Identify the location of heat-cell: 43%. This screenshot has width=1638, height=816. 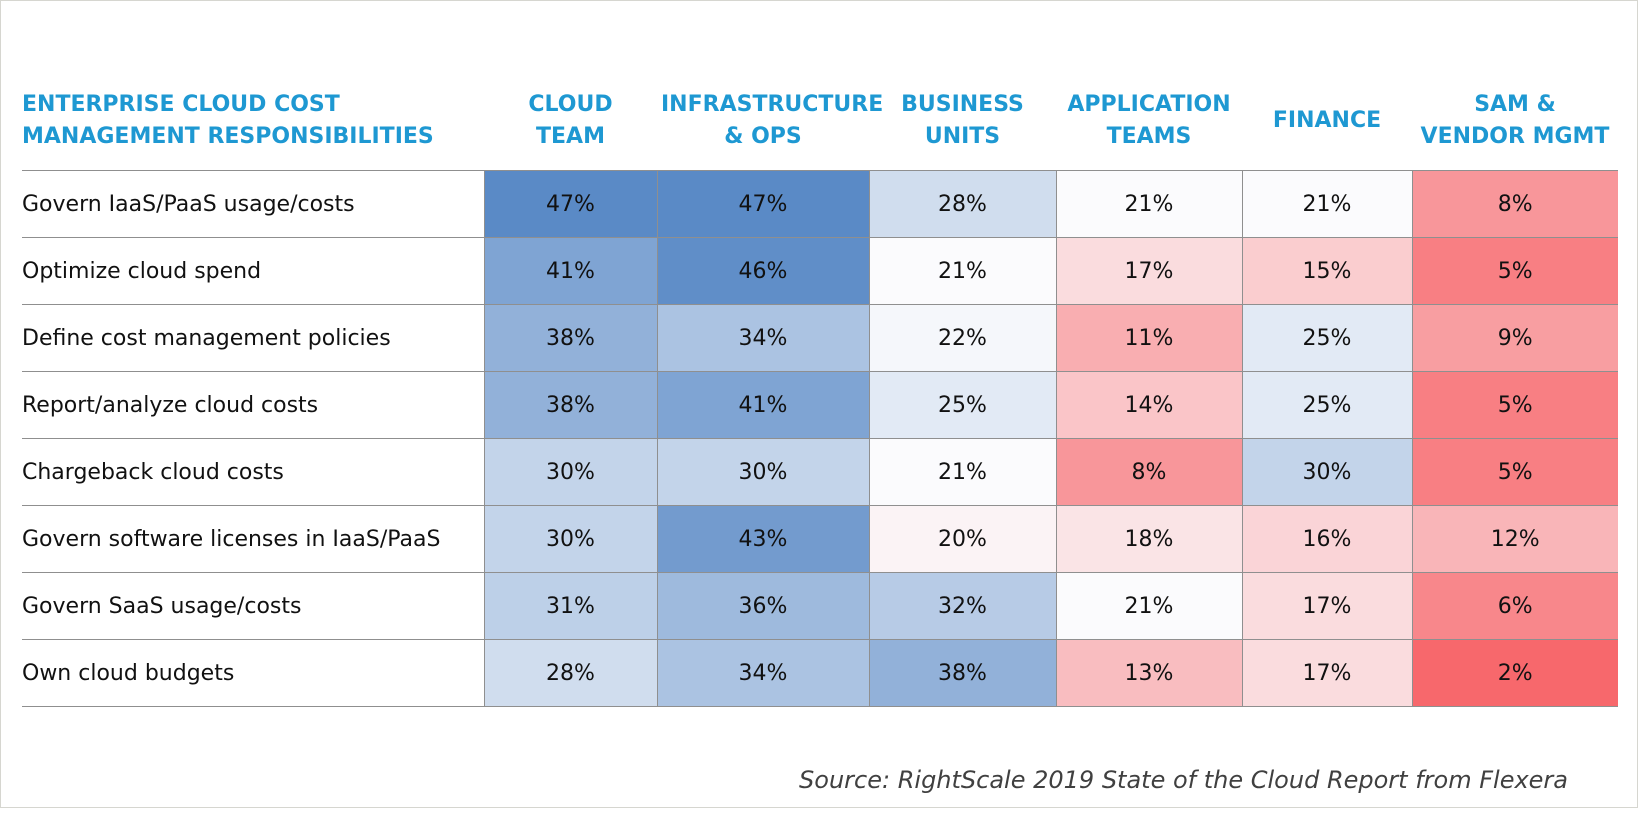
(763, 539).